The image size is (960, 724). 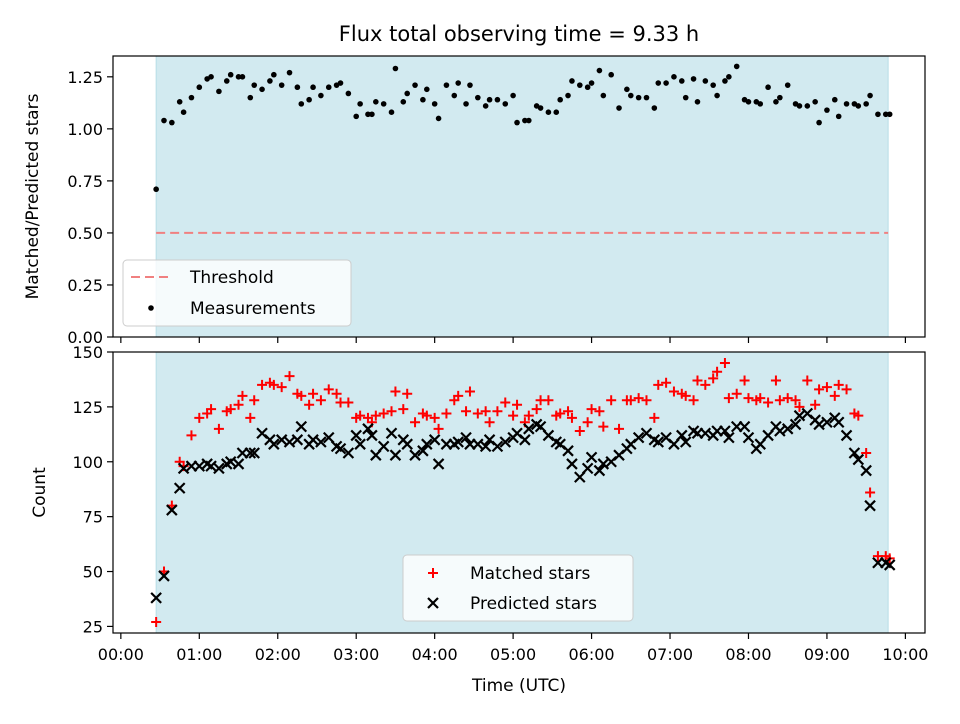 What do you see at coordinates (533, 604) in the screenshot?
I see `legend-predicted-label: Predicted stars` at bounding box center [533, 604].